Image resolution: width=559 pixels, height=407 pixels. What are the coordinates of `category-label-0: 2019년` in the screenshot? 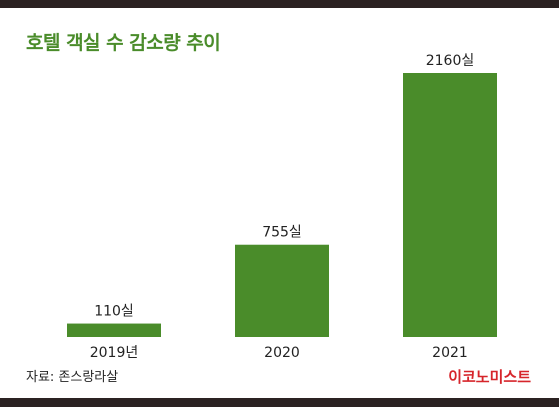 It's located at (114, 353).